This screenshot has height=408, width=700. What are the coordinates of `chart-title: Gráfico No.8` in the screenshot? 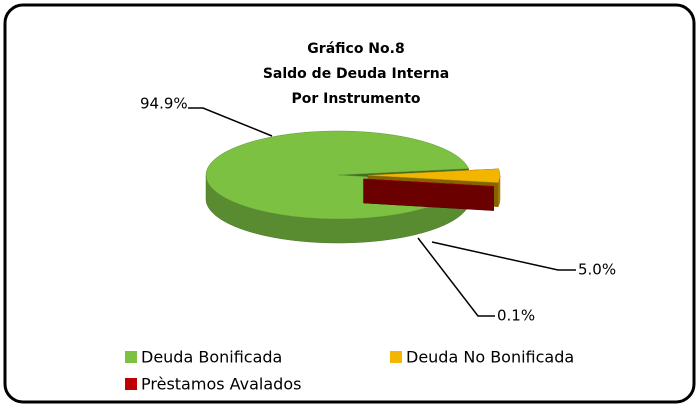 It's located at (355, 49).